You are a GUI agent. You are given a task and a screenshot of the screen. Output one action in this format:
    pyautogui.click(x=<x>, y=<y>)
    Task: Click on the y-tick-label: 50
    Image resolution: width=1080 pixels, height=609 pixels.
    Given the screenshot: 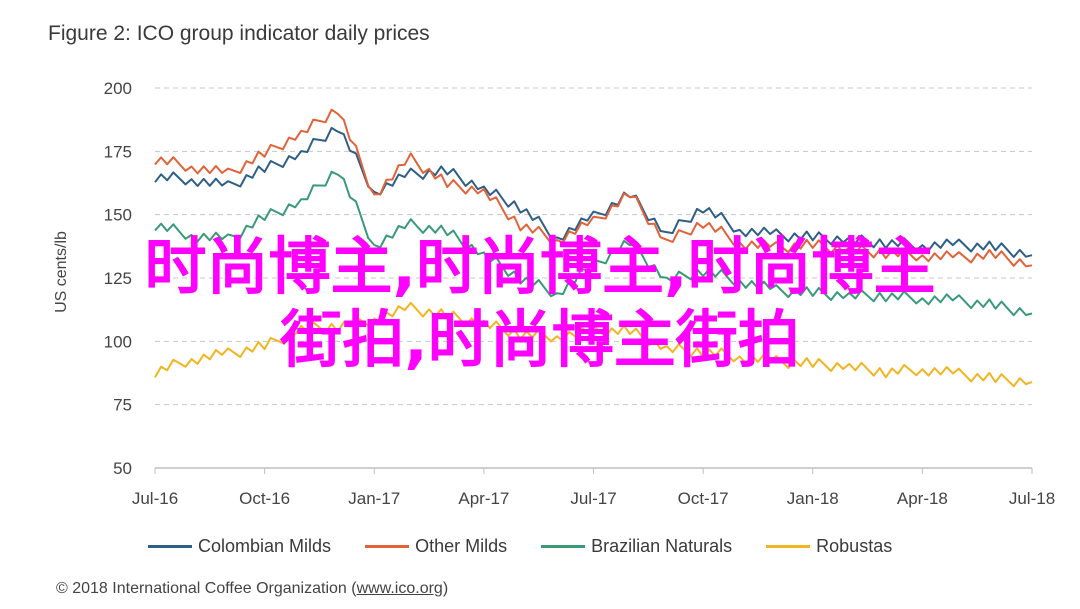 What is the action you would take?
    pyautogui.click(x=122, y=468)
    